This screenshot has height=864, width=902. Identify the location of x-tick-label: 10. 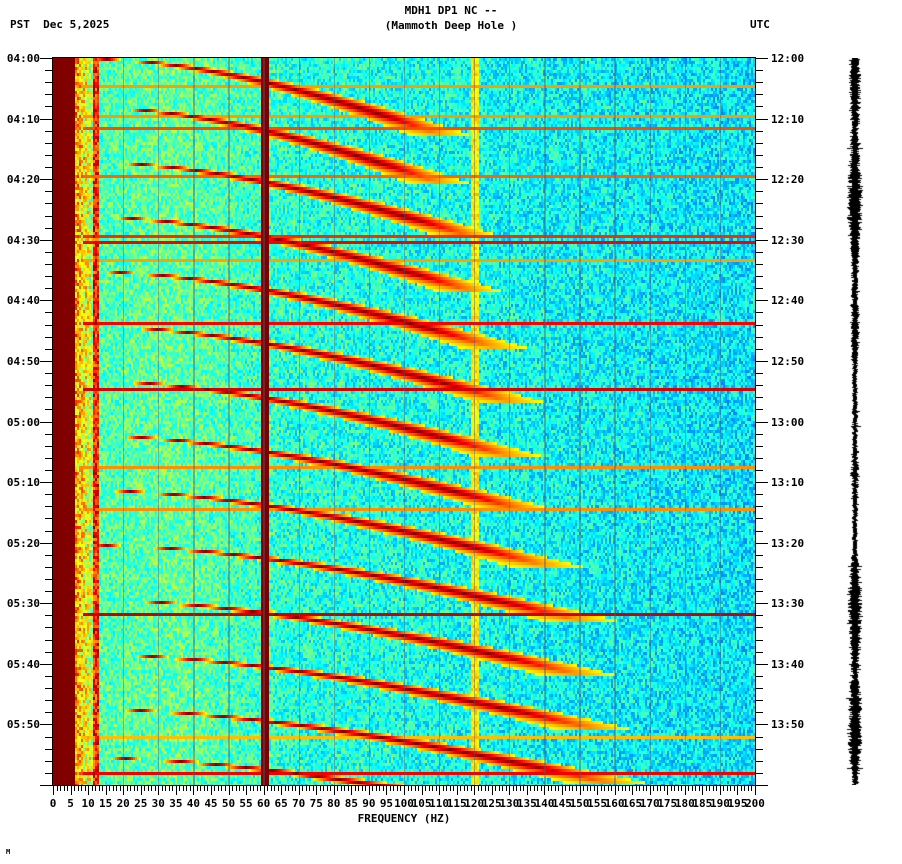
(88, 803).